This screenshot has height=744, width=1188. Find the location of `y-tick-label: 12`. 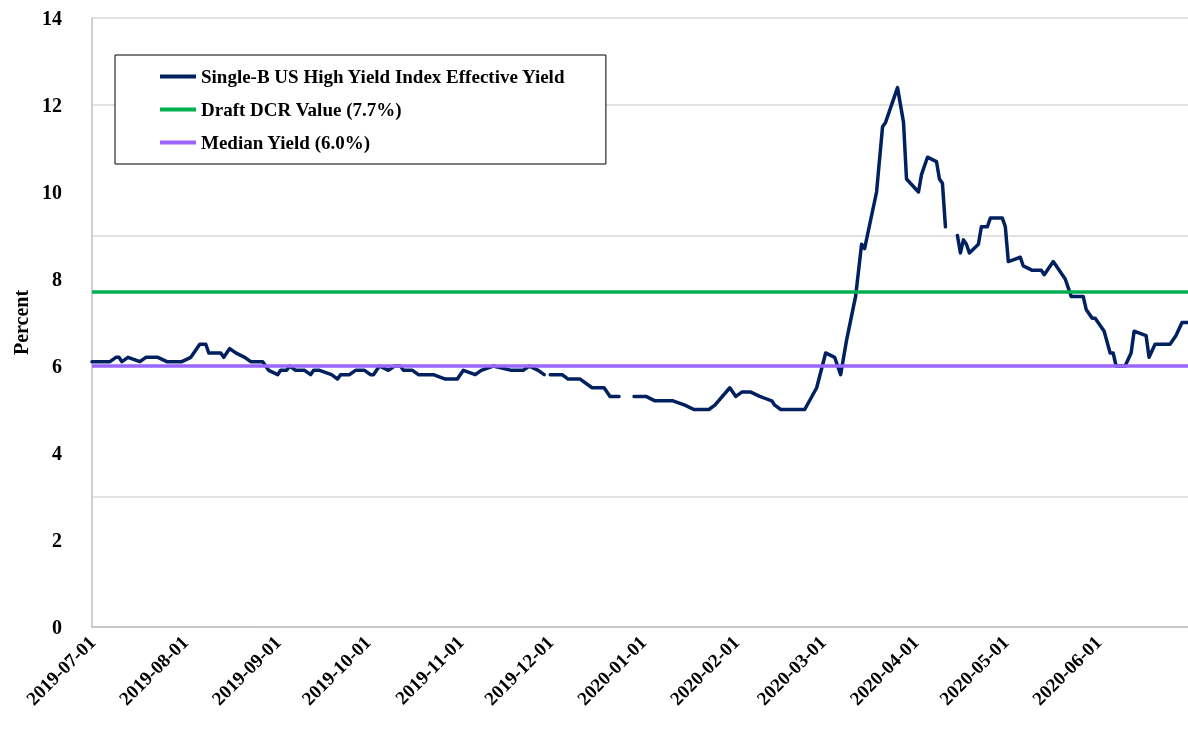

y-tick-label: 12 is located at coordinates (52, 105).